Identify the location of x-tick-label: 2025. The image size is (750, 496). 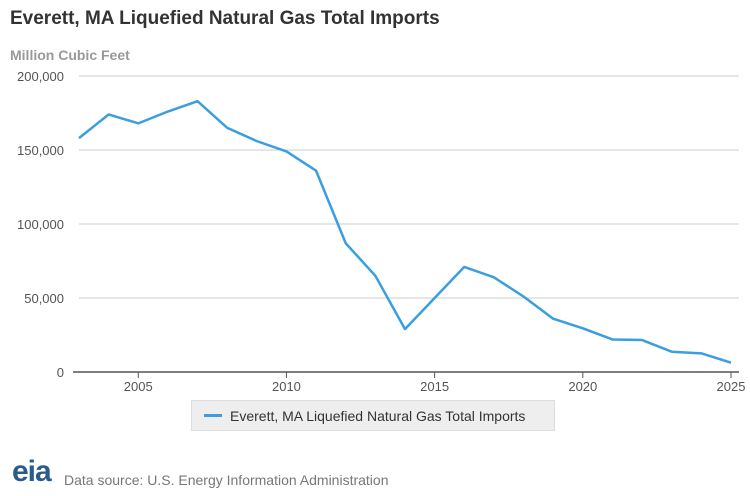
(731, 386).